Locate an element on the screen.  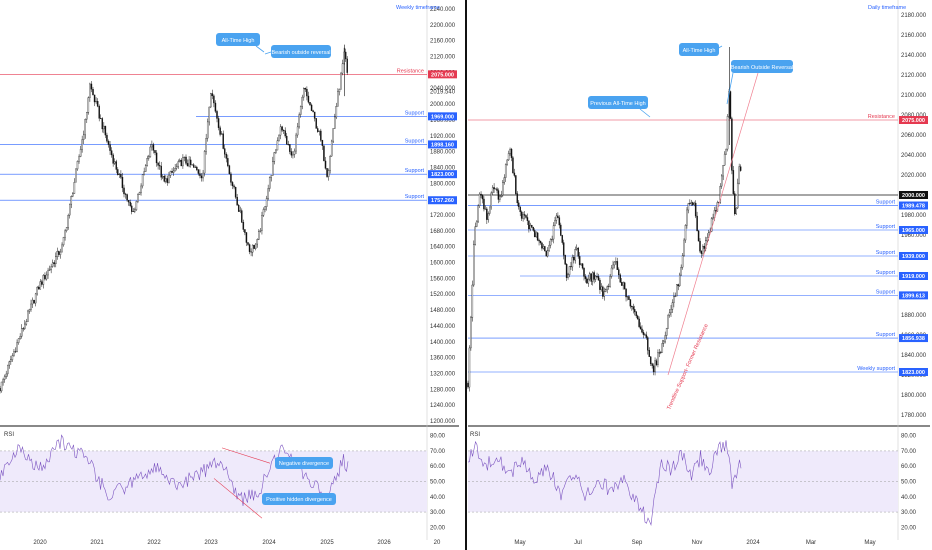
level-label-7: Weekly support is located at coordinates (876, 369).